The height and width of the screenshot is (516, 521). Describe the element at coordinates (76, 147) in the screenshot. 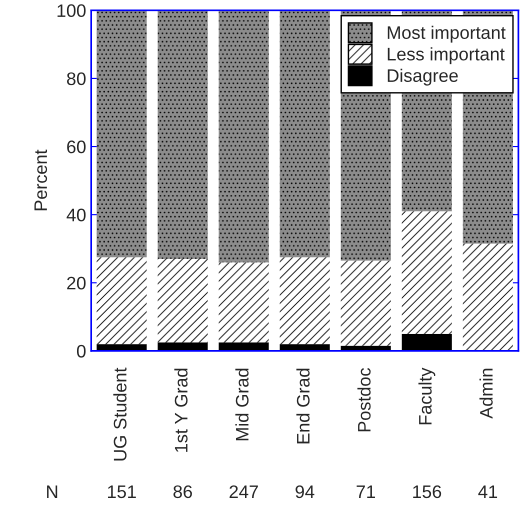

I see `y-tick-label: 60` at that location.